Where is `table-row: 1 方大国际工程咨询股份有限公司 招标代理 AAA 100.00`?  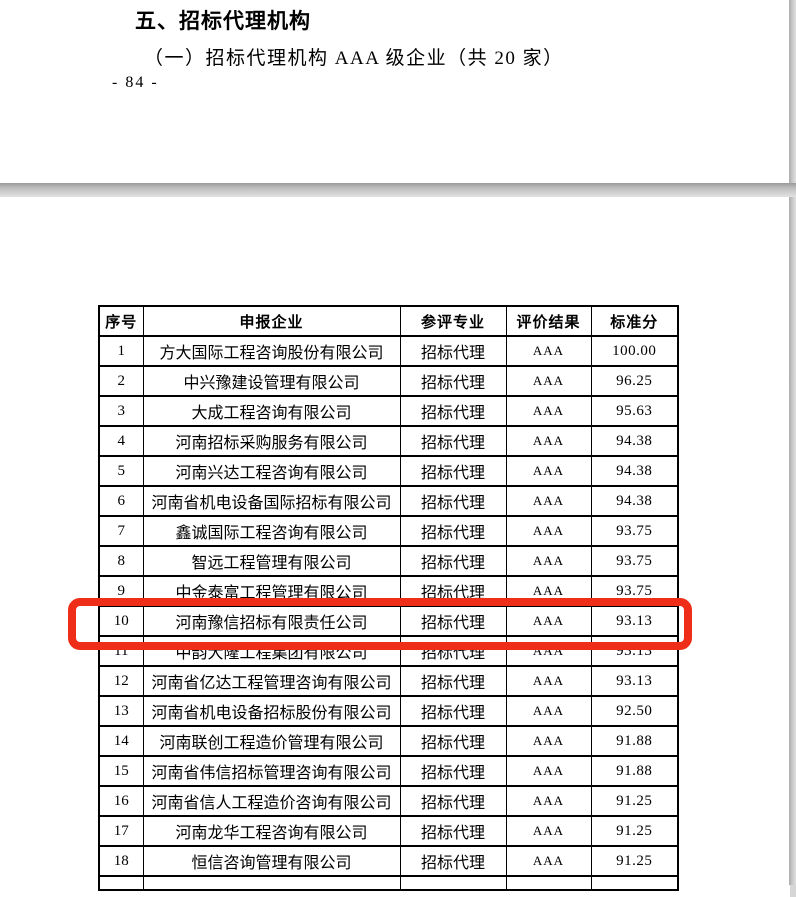 table-row: 1 方大国际工程咨询股份有限公司 招标代理 AAA 100.00 is located at coordinates (388, 351).